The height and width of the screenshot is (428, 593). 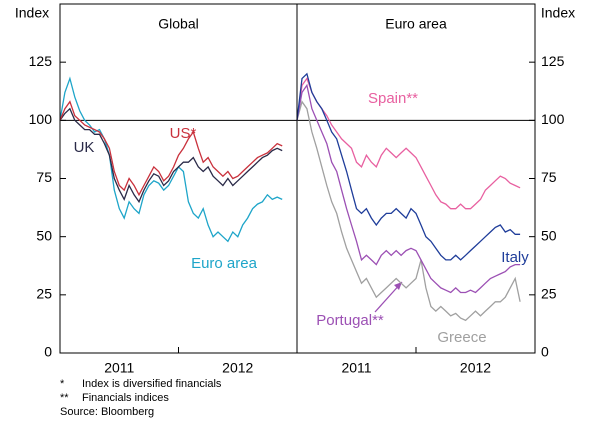 I want to click on series-label: Portugal**, so click(x=350, y=320).